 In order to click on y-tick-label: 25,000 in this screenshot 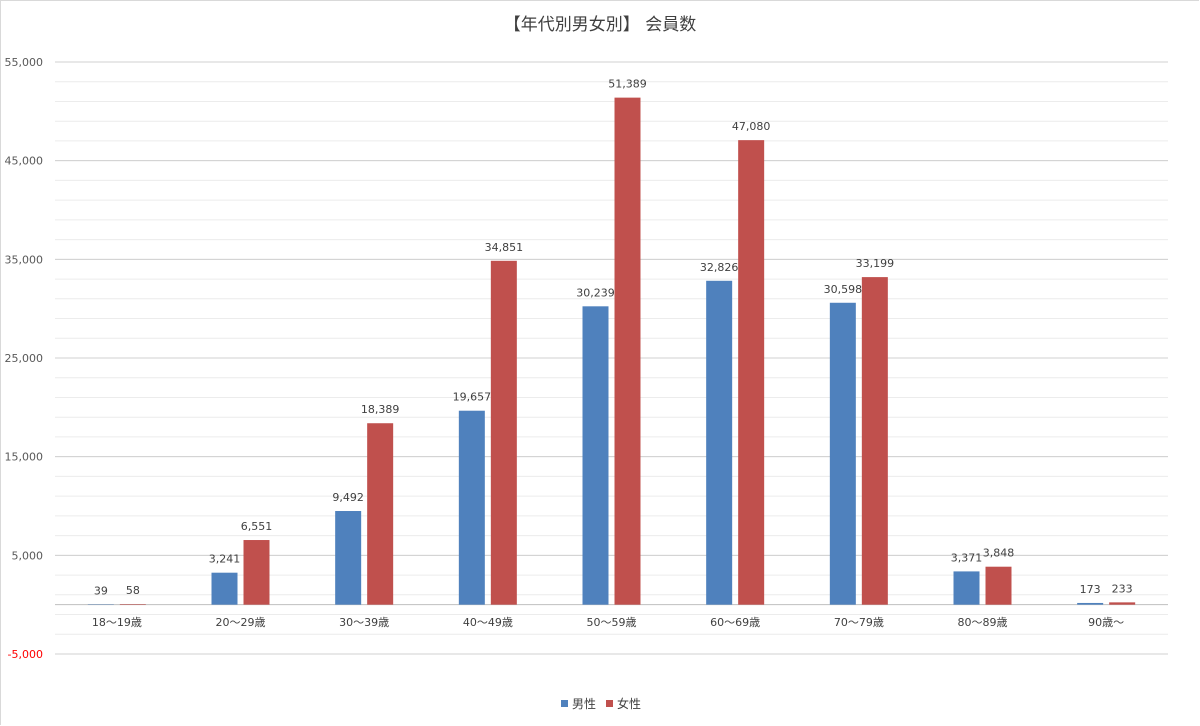, I will do `click(24, 358)`.